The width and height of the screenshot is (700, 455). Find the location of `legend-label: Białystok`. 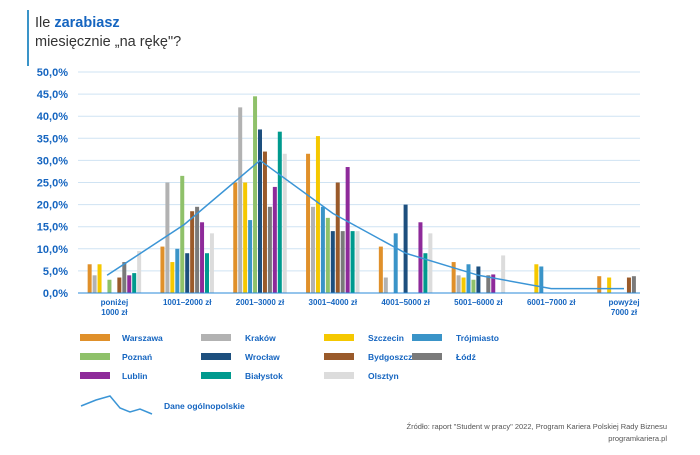

legend-label: Białystok is located at coordinates (264, 376).